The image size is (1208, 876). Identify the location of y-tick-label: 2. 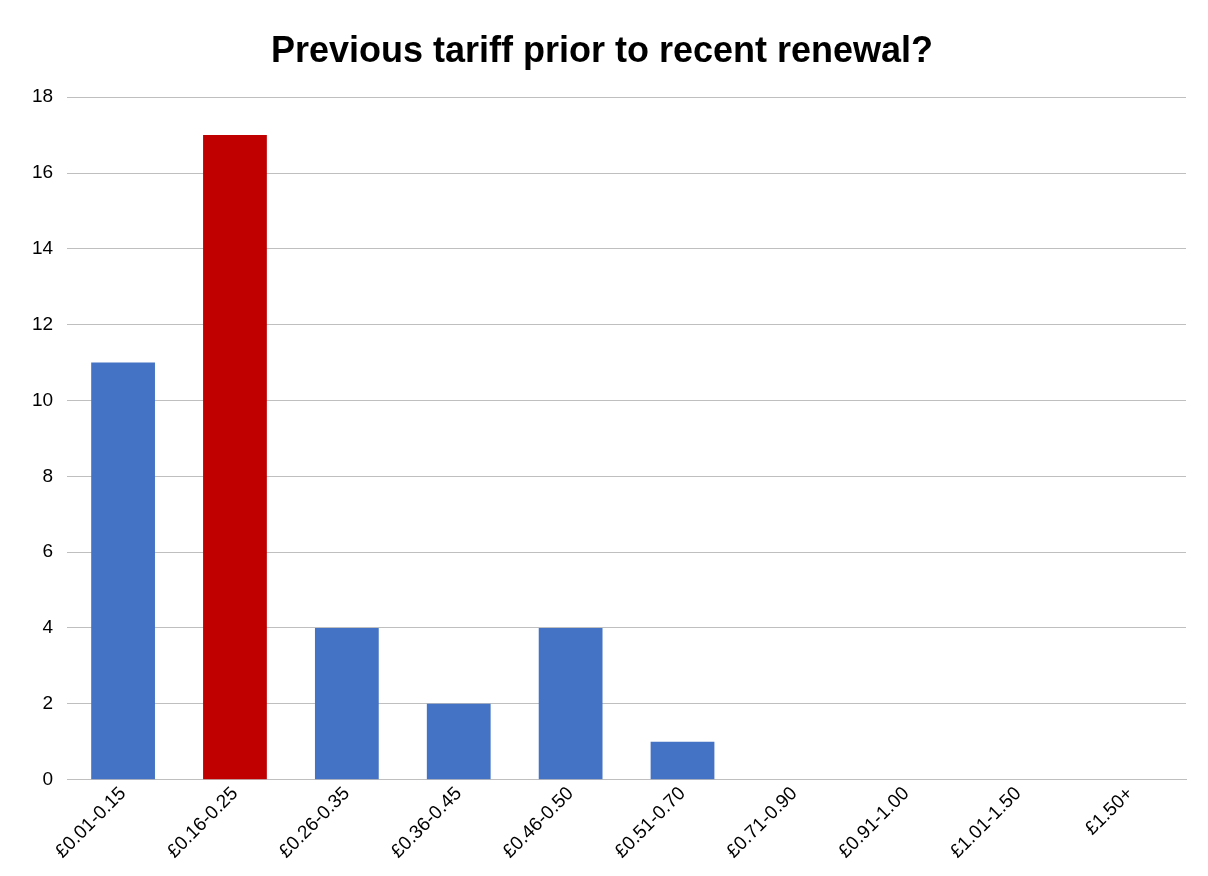
(48, 703).